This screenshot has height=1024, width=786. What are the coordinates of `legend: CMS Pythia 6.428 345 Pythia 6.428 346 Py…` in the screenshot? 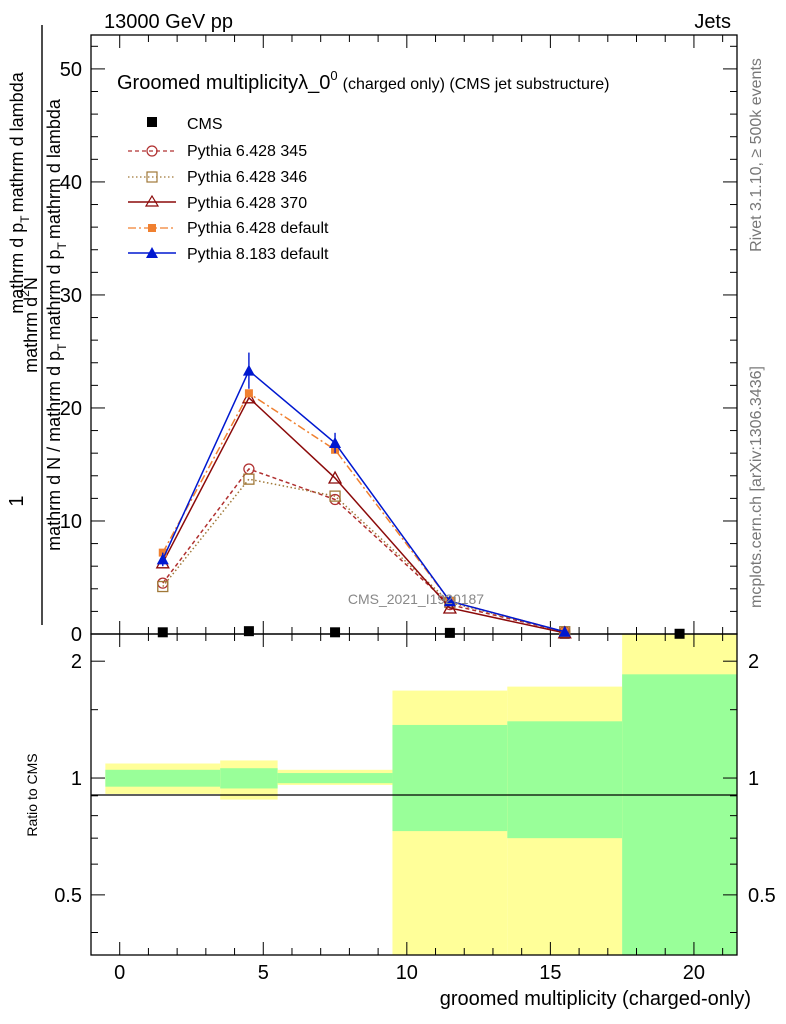 It's located at (228, 189).